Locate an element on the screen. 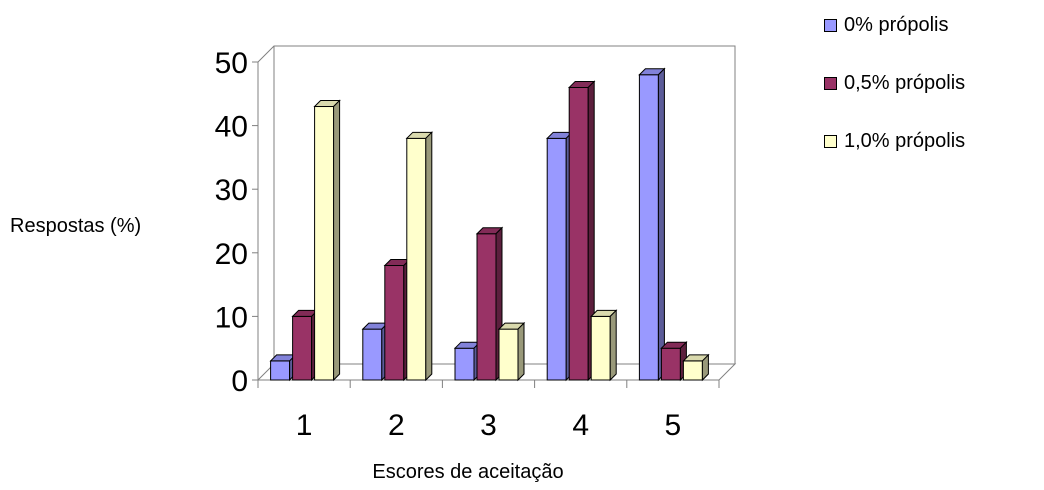  legend-label-0: 0% própolis is located at coordinates (896, 24).